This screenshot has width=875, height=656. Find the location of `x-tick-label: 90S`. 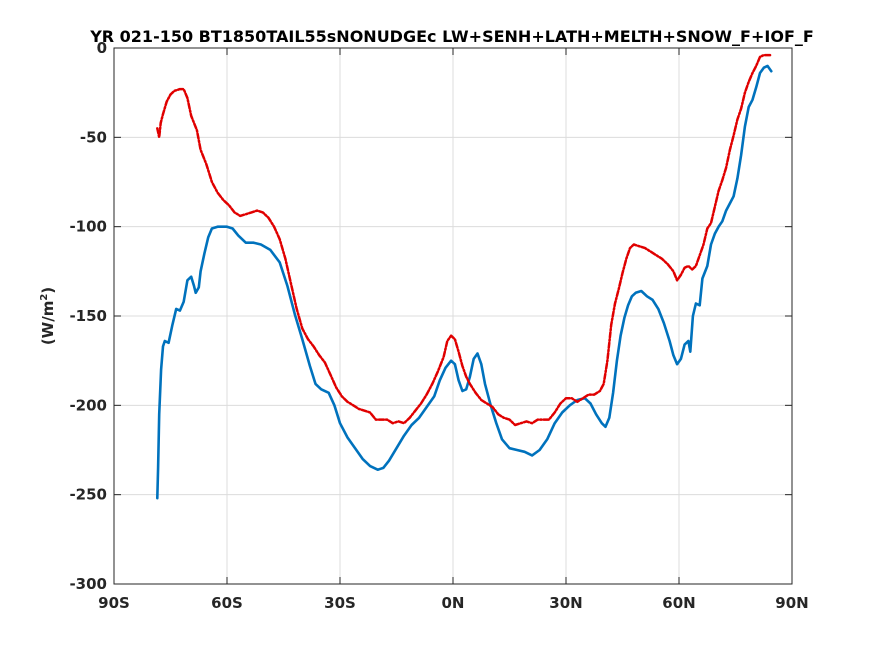

x-tick-label: 90S is located at coordinates (114, 603).